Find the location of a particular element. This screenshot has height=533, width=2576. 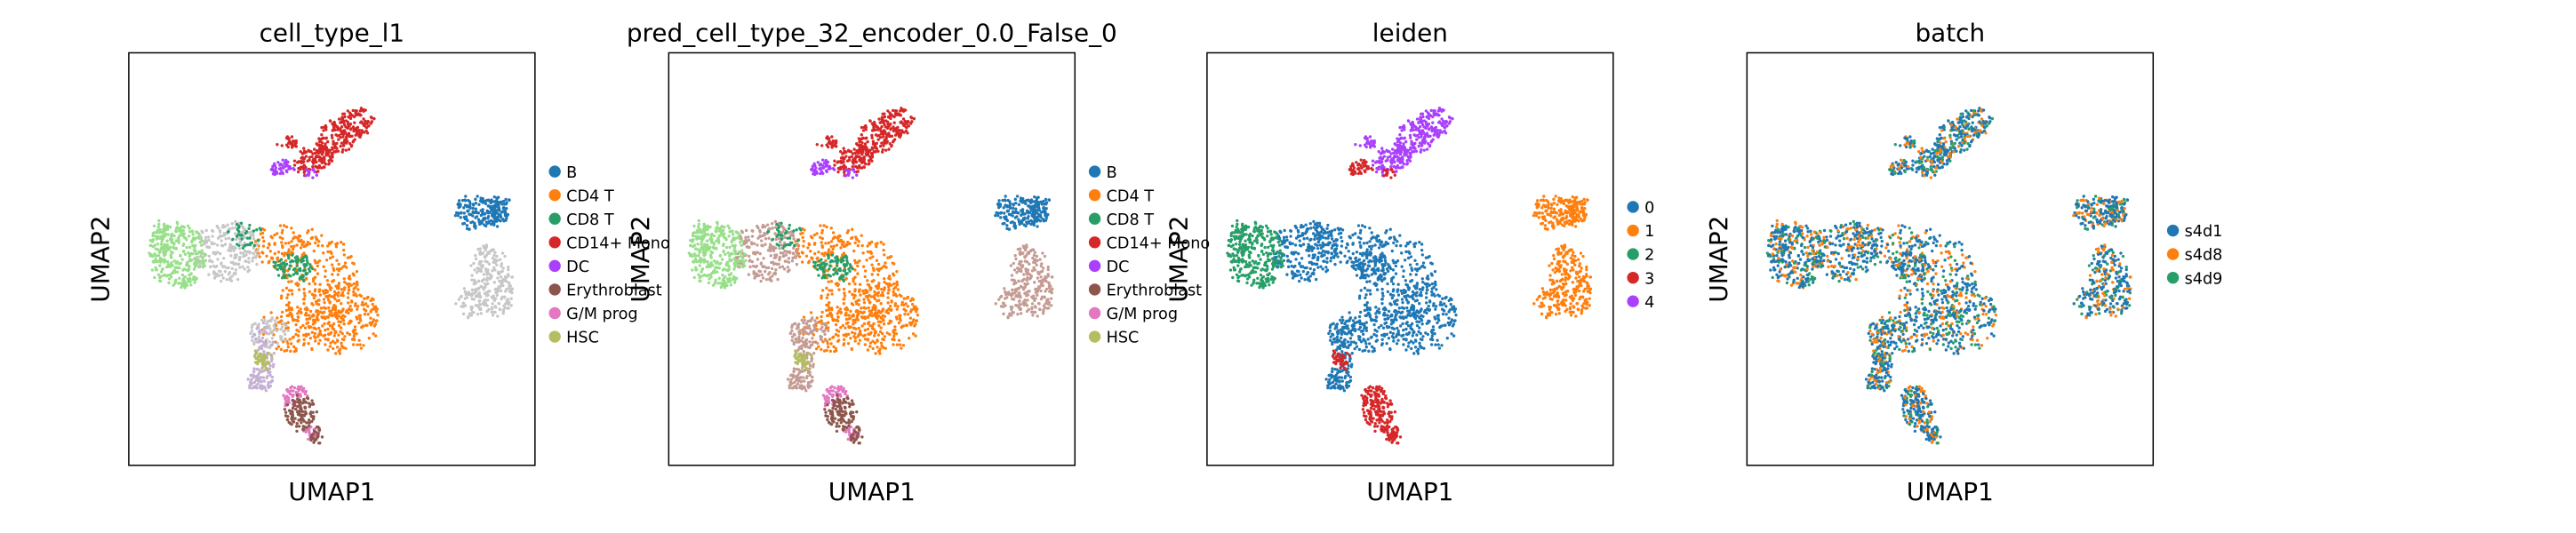

legend-label: HSC is located at coordinates (582, 338).